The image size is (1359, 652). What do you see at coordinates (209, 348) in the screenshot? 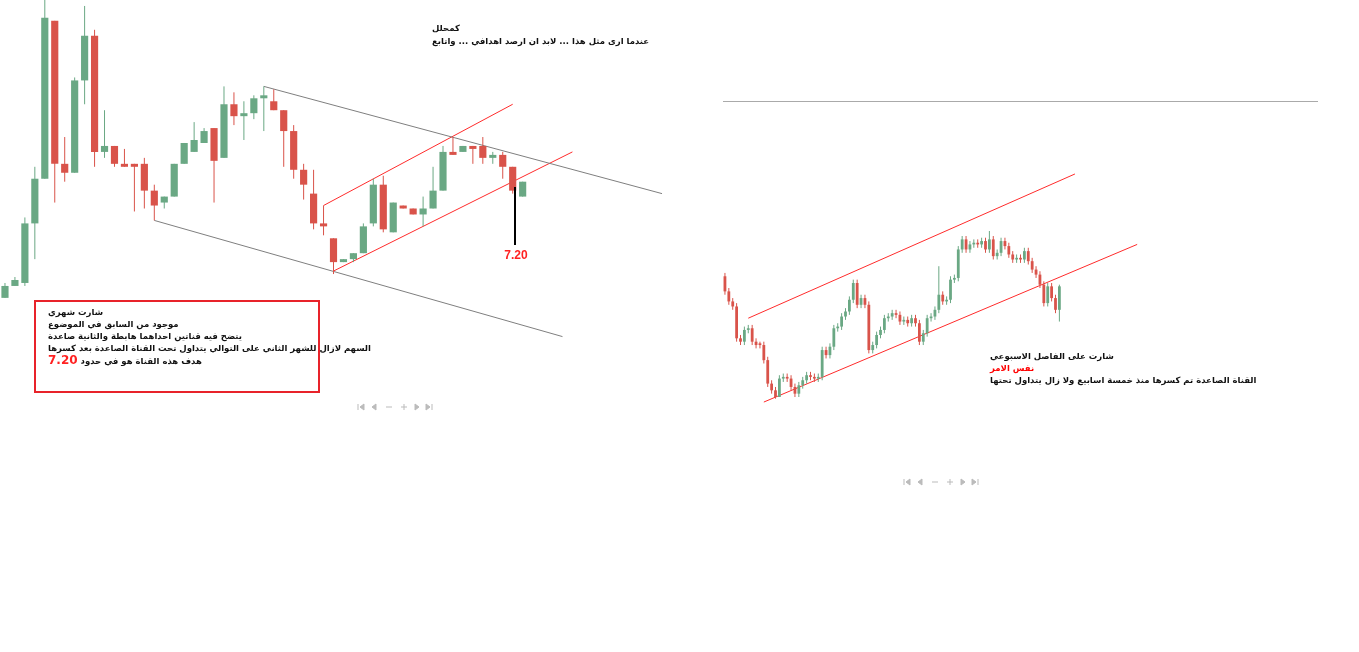
I see `text: السهم لازال للشهر الثاني على التوالي يتداول تحت القناة الصاعدة بعد كسرها` at bounding box center [209, 348].